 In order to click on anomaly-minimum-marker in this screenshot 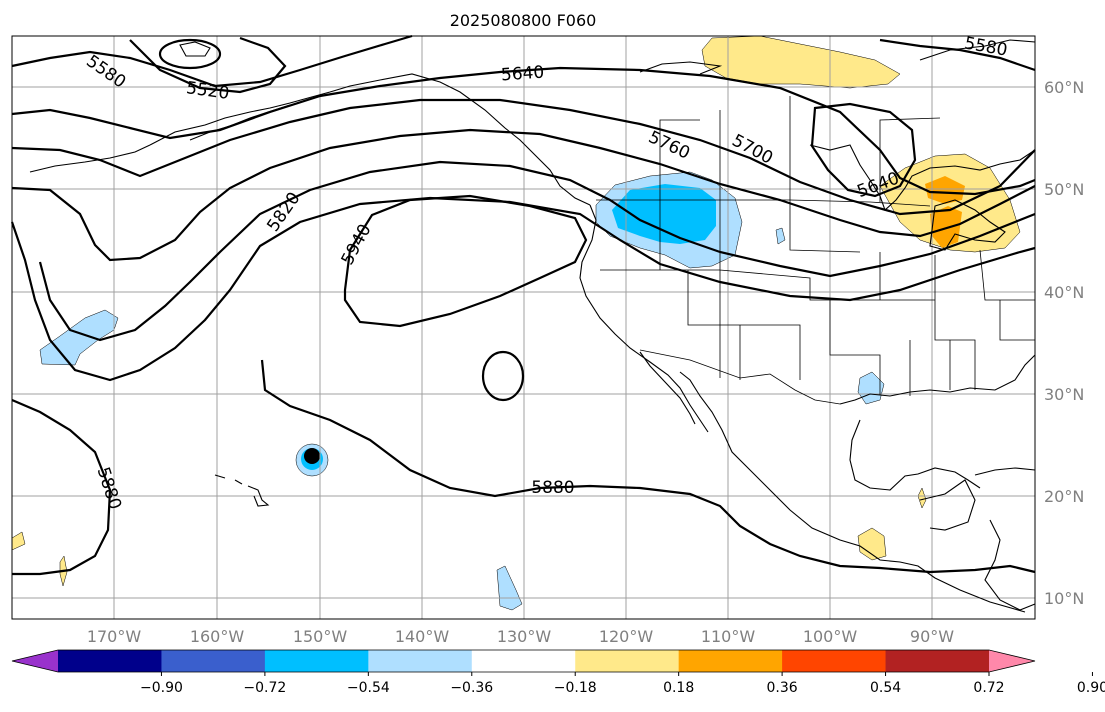, I will do `click(312, 456)`.